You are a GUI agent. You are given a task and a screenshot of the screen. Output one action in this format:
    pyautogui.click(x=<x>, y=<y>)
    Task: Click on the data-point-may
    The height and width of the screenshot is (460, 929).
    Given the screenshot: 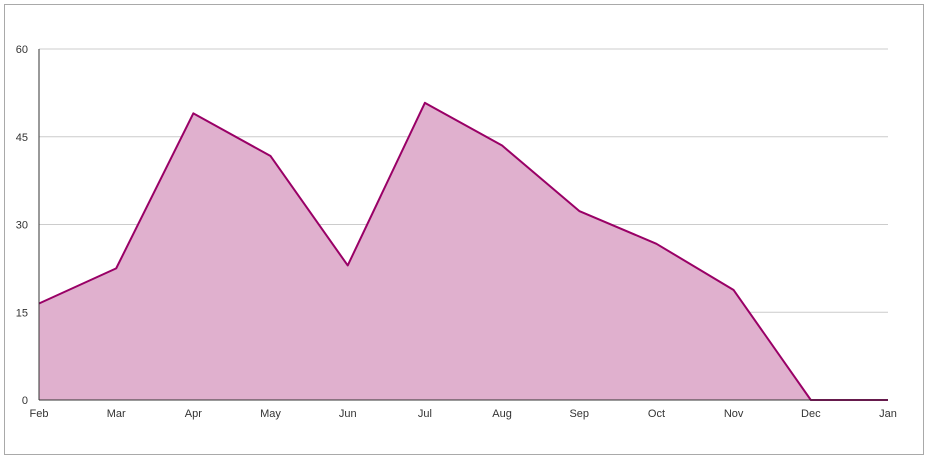 What is the action you would take?
    pyautogui.click(x=271, y=156)
    